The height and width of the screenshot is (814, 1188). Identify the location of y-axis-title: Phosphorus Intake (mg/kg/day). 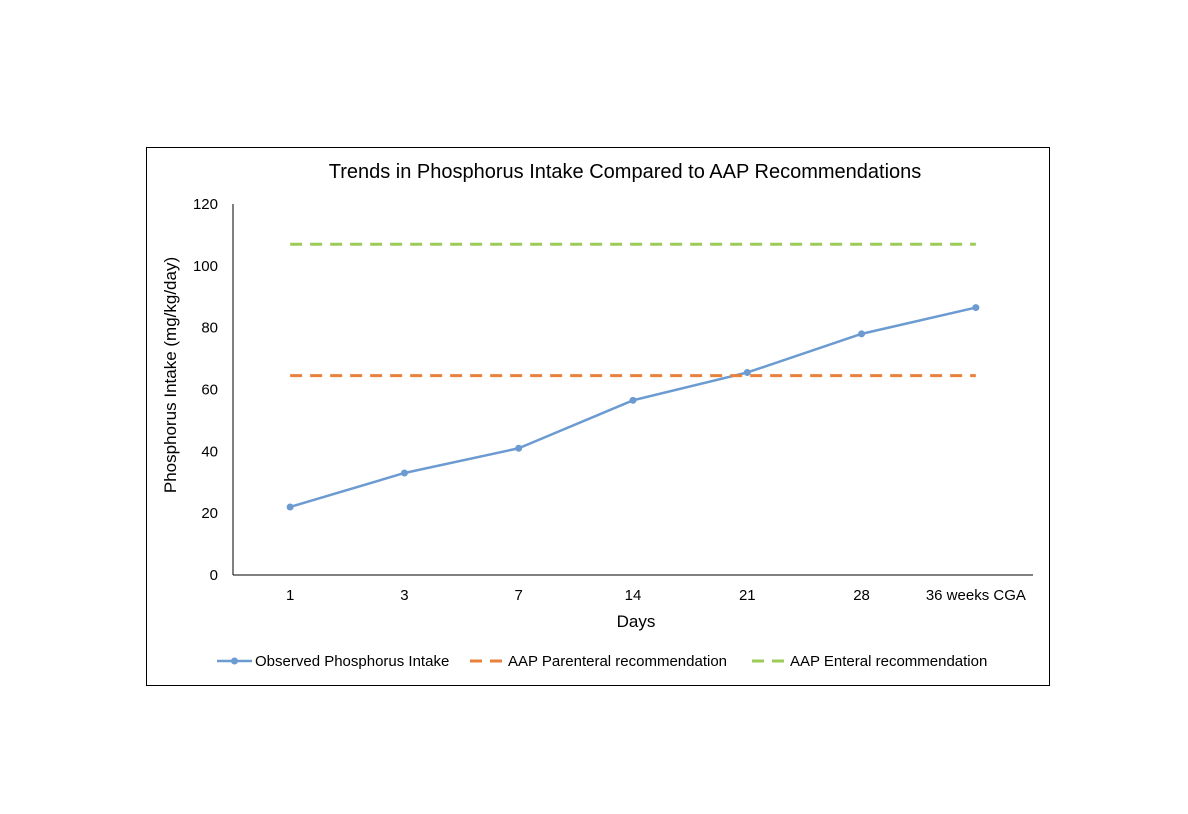
(170, 375).